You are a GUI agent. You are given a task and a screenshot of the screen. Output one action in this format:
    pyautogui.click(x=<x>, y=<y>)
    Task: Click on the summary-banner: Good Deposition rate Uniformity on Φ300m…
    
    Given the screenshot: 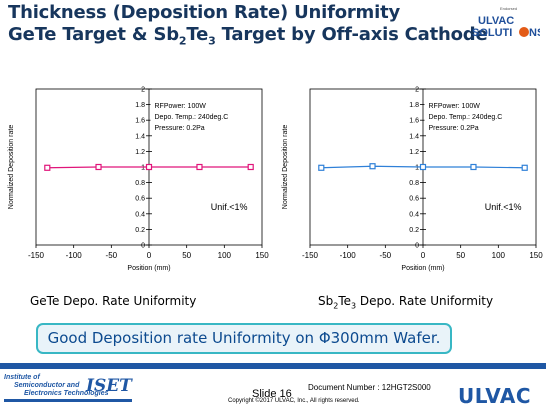 What is the action you would take?
    pyautogui.click(x=244, y=338)
    